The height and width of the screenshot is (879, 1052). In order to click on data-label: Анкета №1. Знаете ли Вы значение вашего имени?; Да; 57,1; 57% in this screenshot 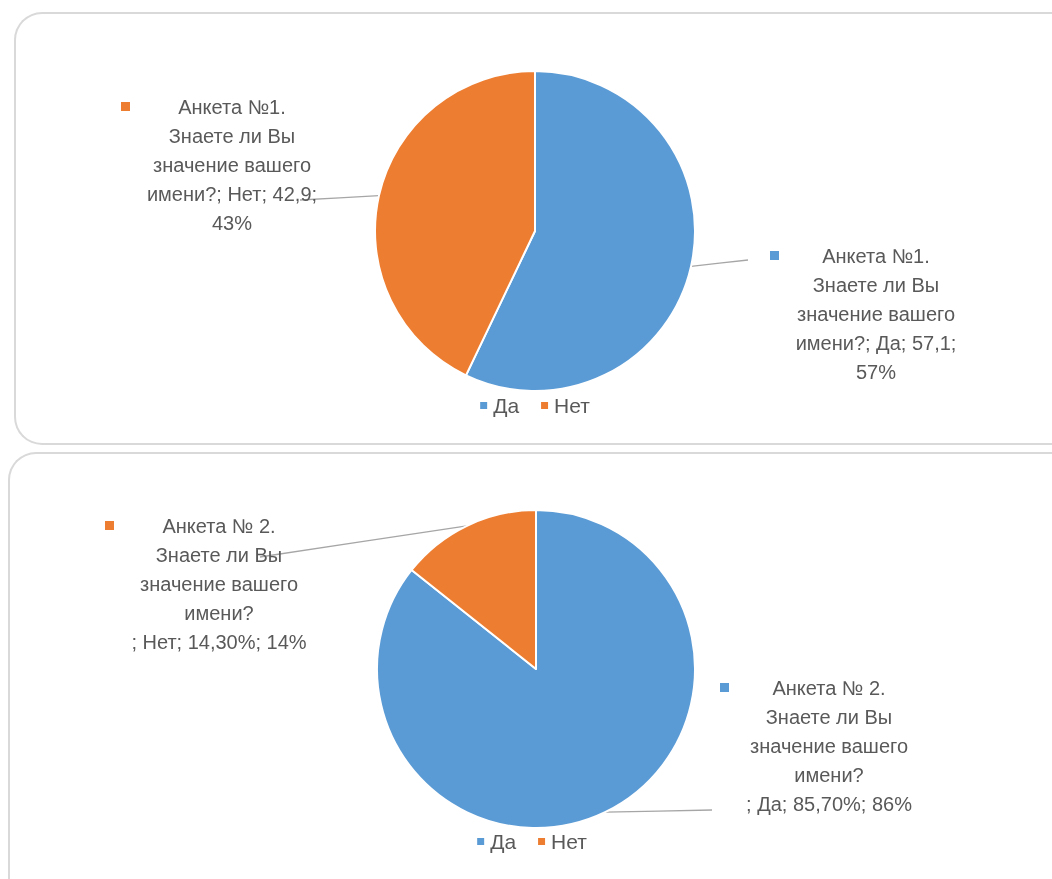, I will do `click(876, 313)`.